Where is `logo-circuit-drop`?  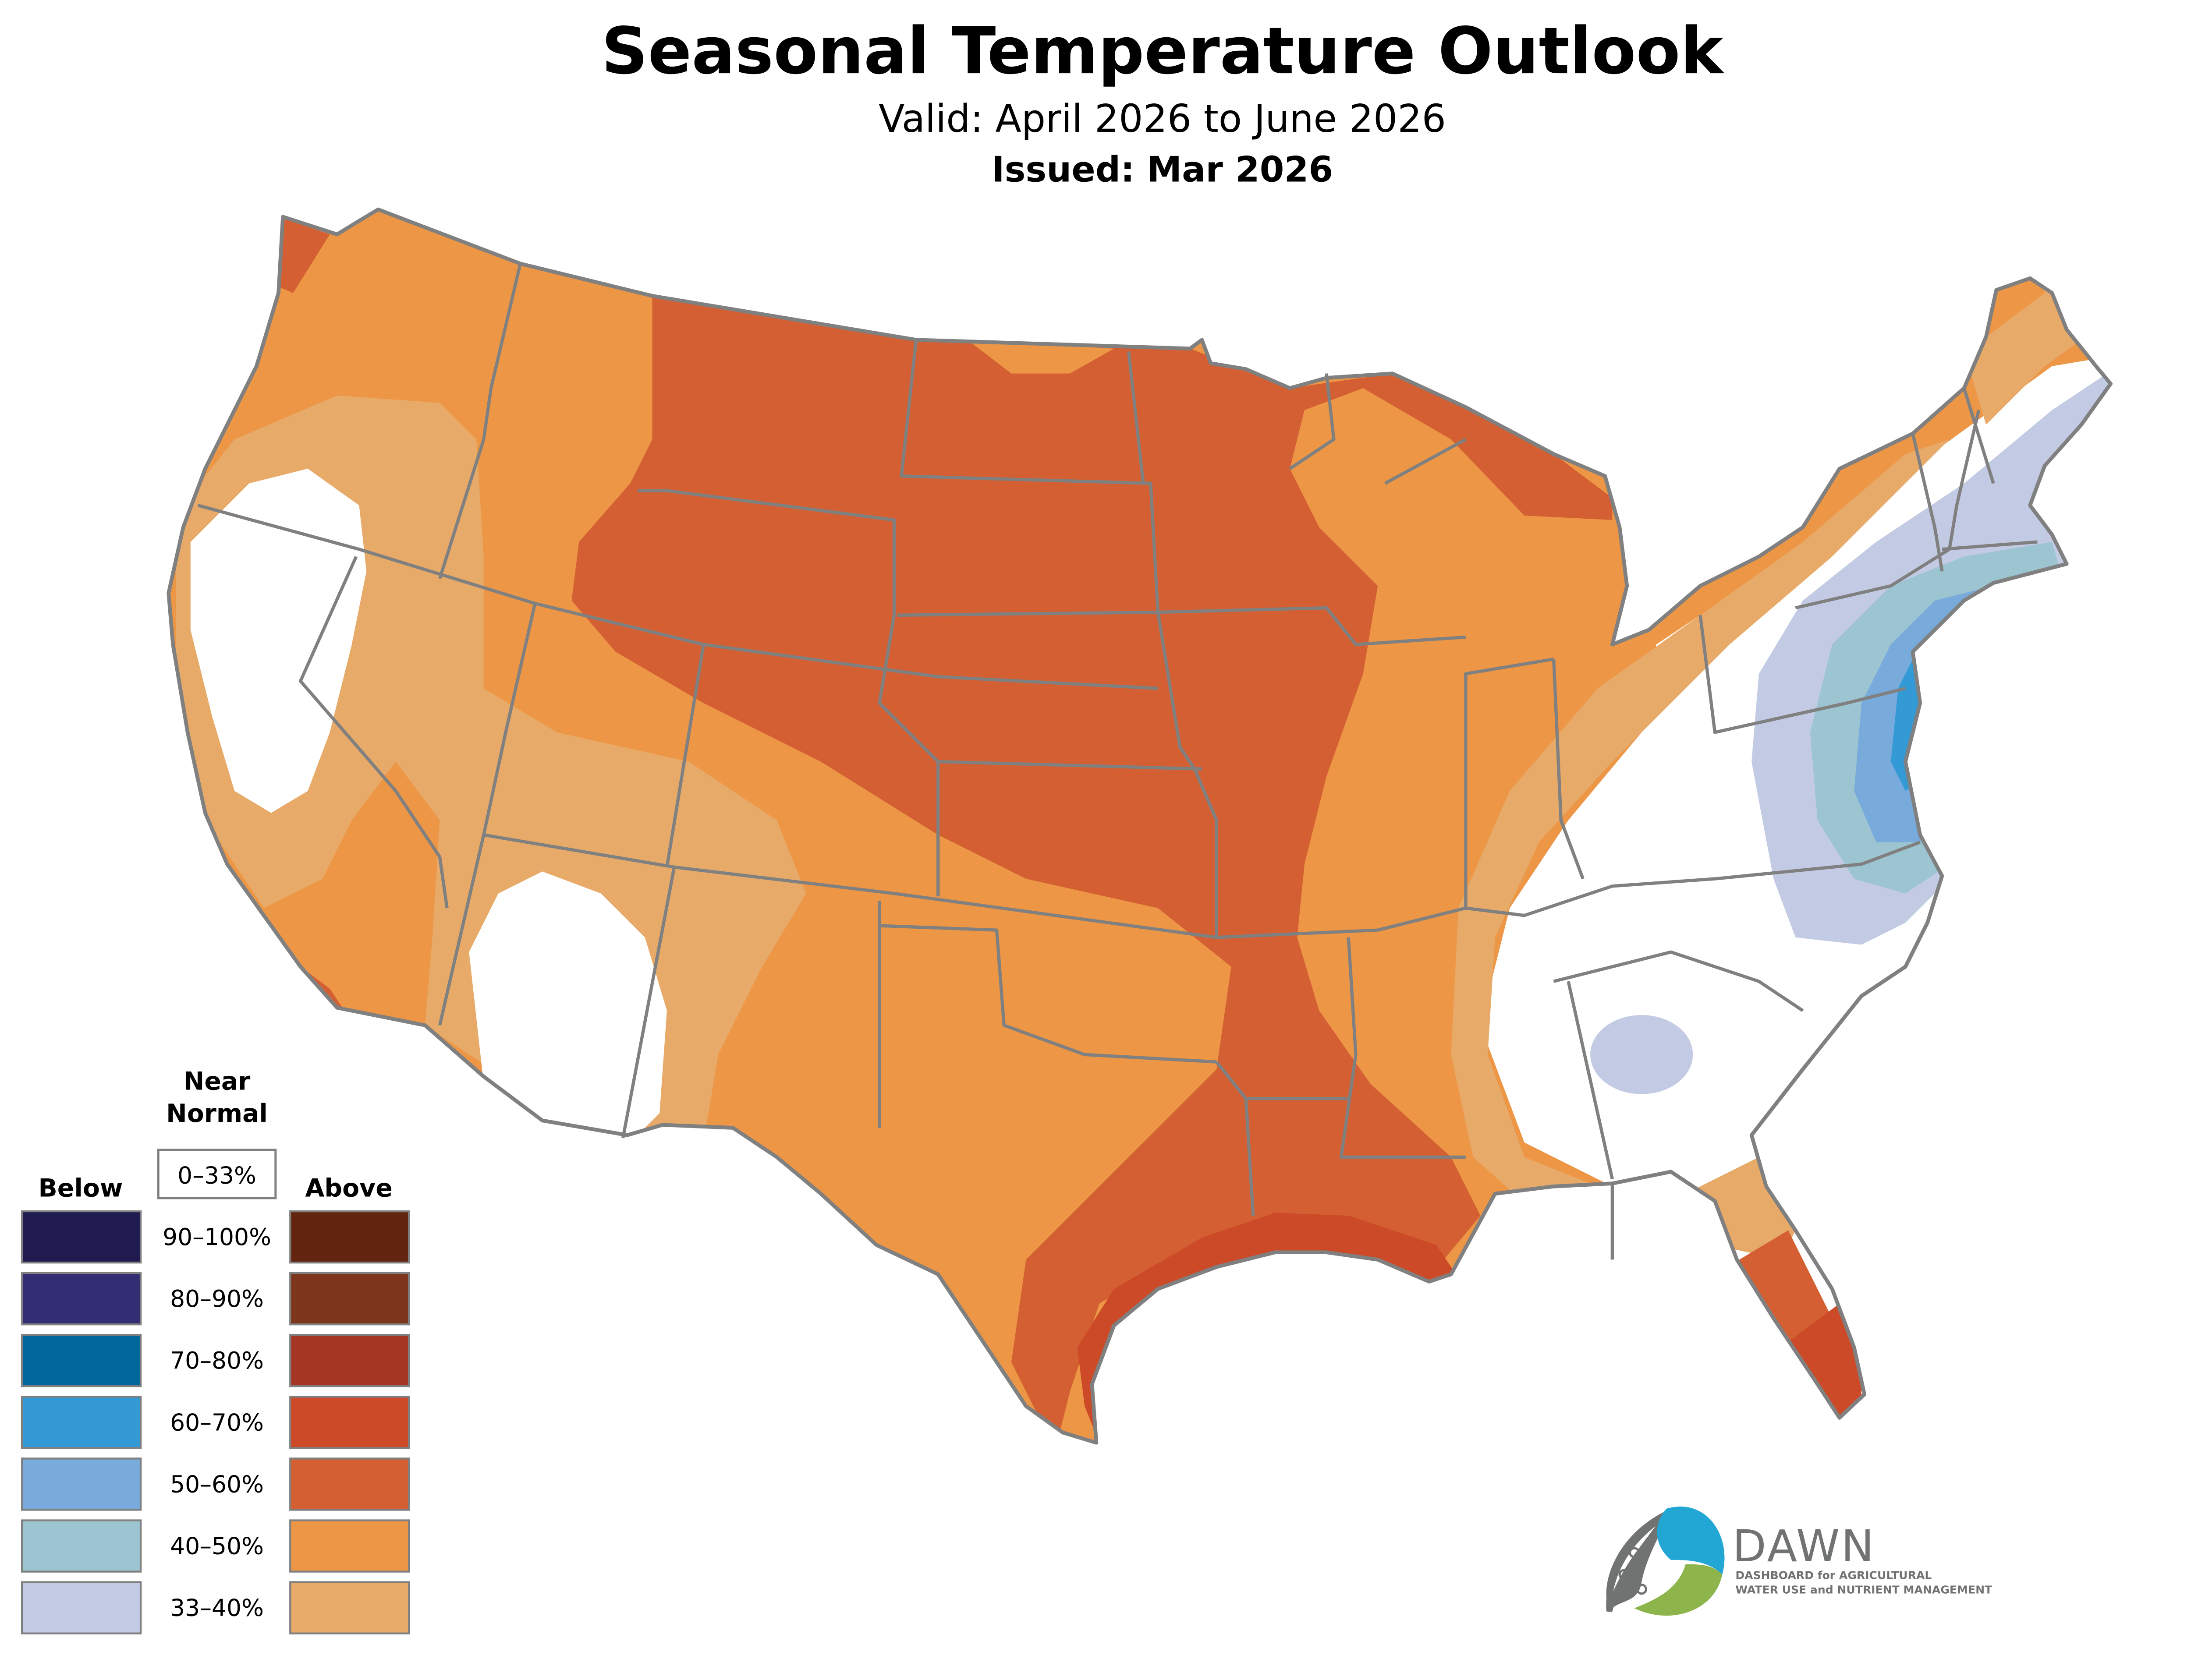 logo-circuit-drop is located at coordinates (1638, 1562).